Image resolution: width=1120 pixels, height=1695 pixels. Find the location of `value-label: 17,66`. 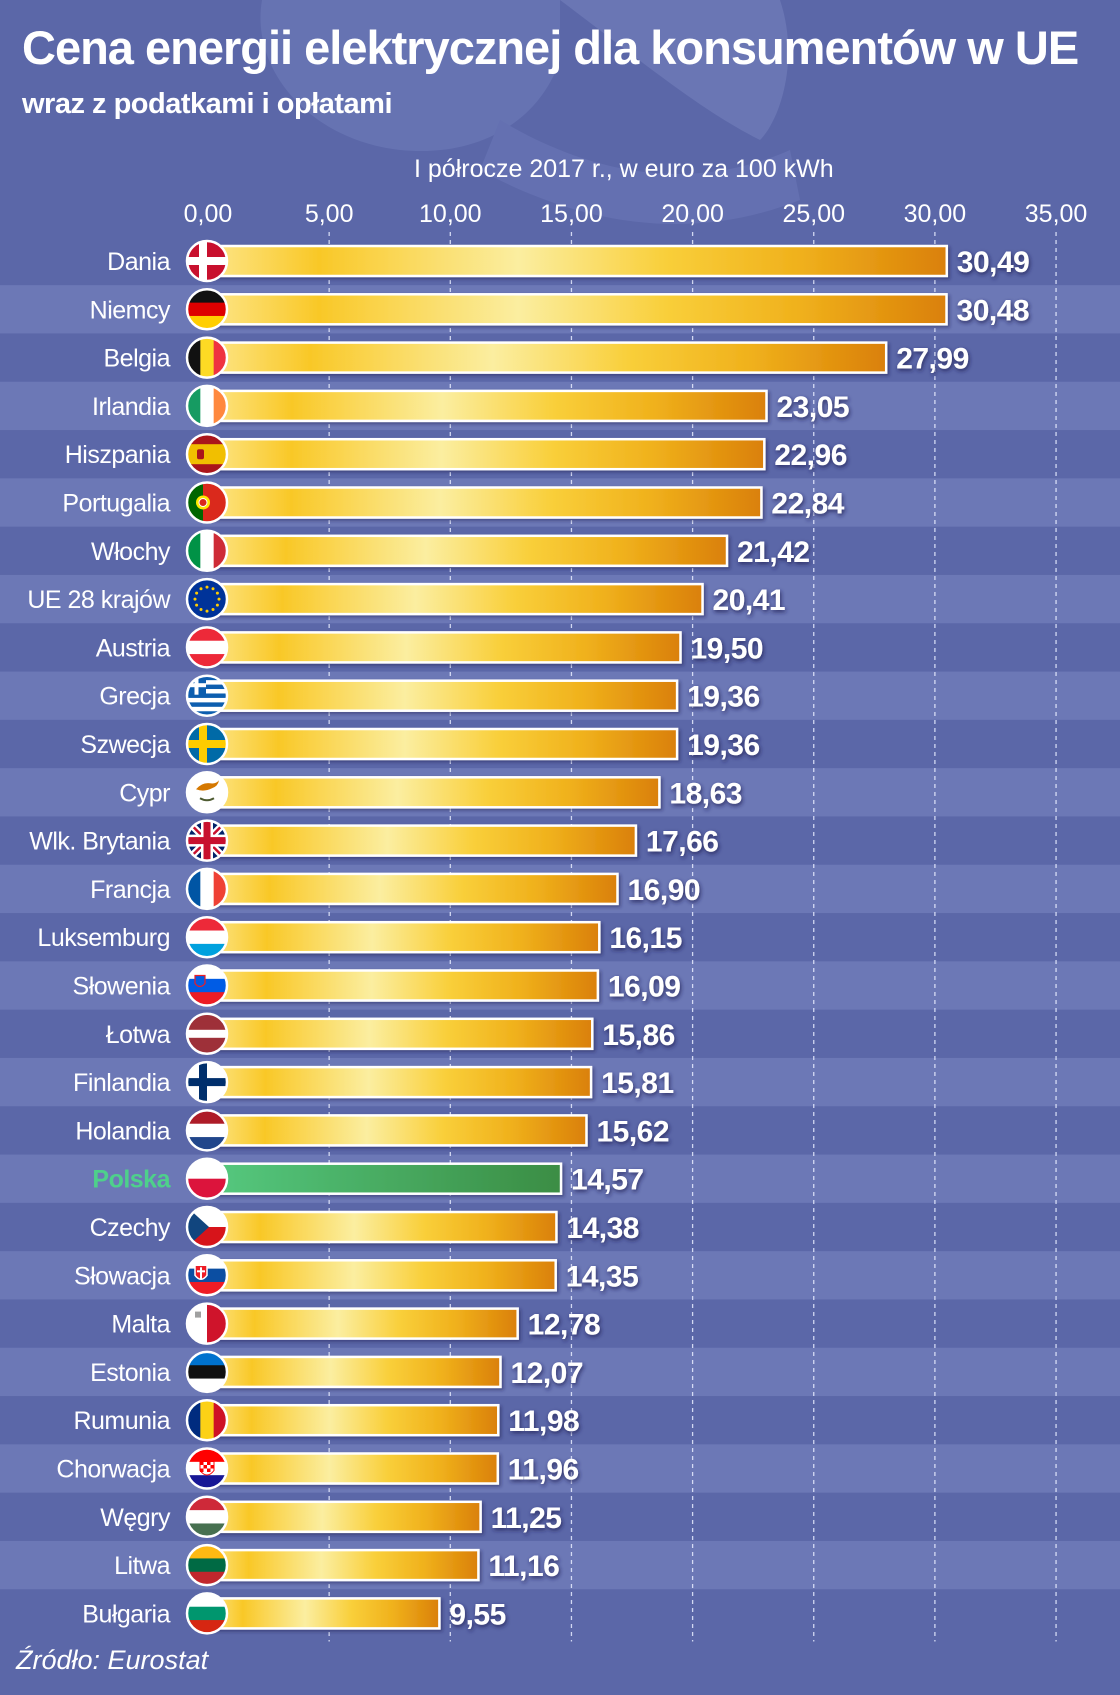

value-label: 17,66 is located at coordinates (682, 842).